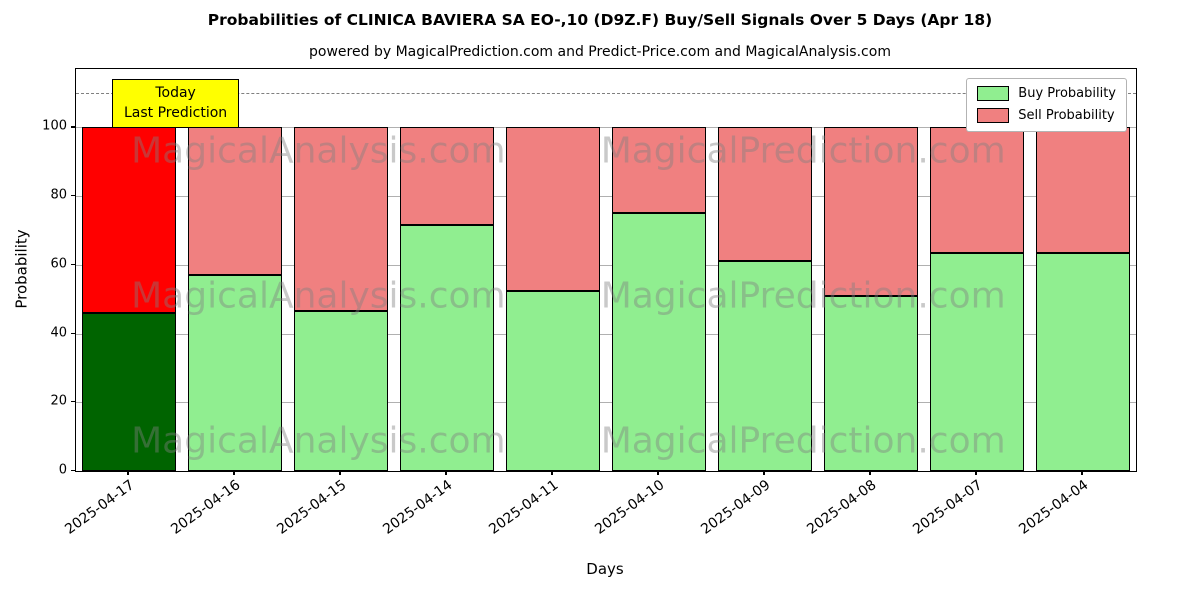  Describe the element at coordinates (54, 126) in the screenshot. I see `y-tick-label: 100` at that location.